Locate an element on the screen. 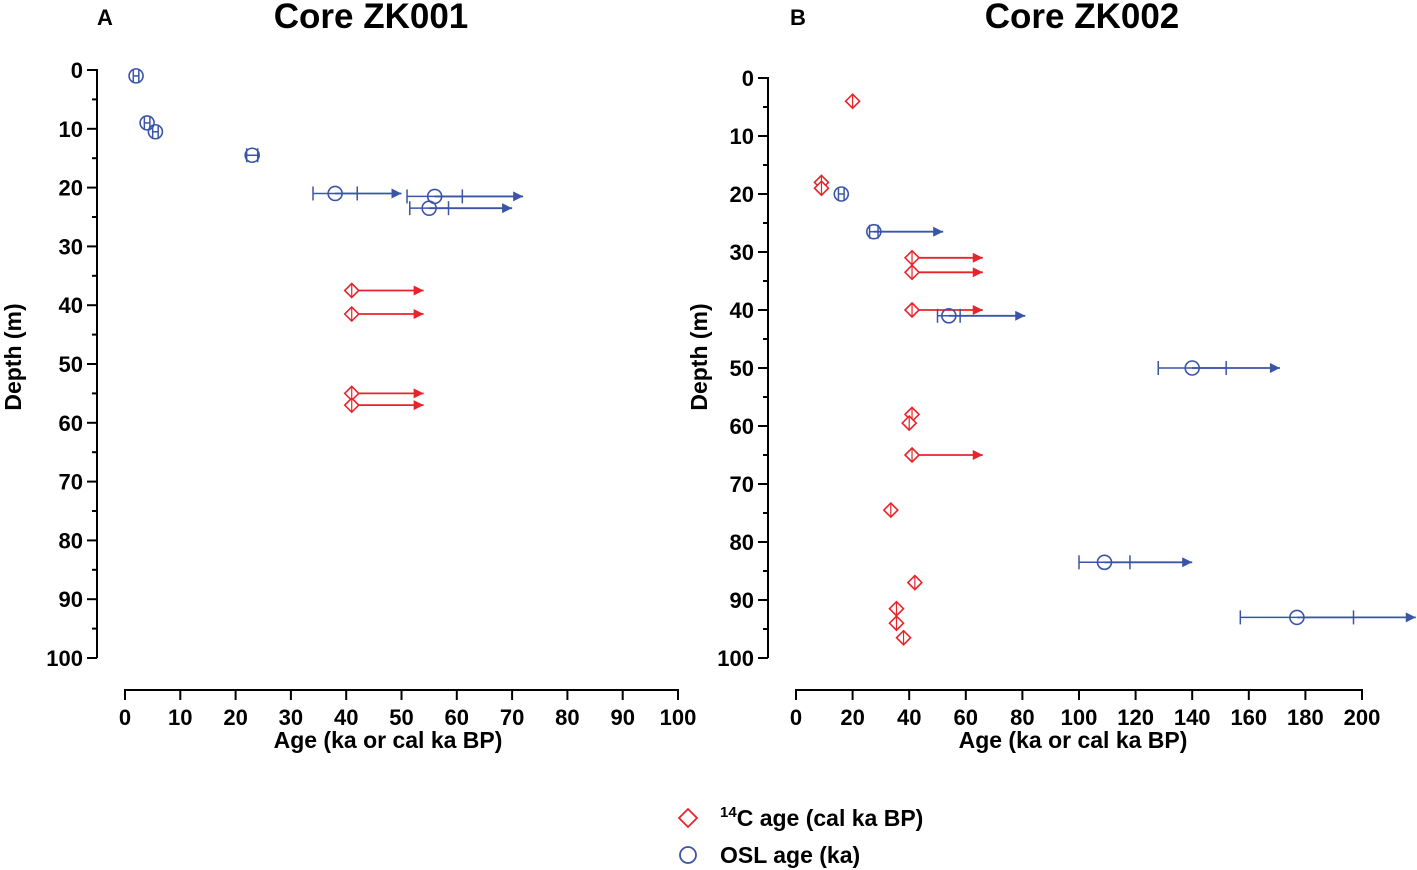 The width and height of the screenshot is (1417, 870). panel-b-y-tick-label: 40 is located at coordinates (742, 310).